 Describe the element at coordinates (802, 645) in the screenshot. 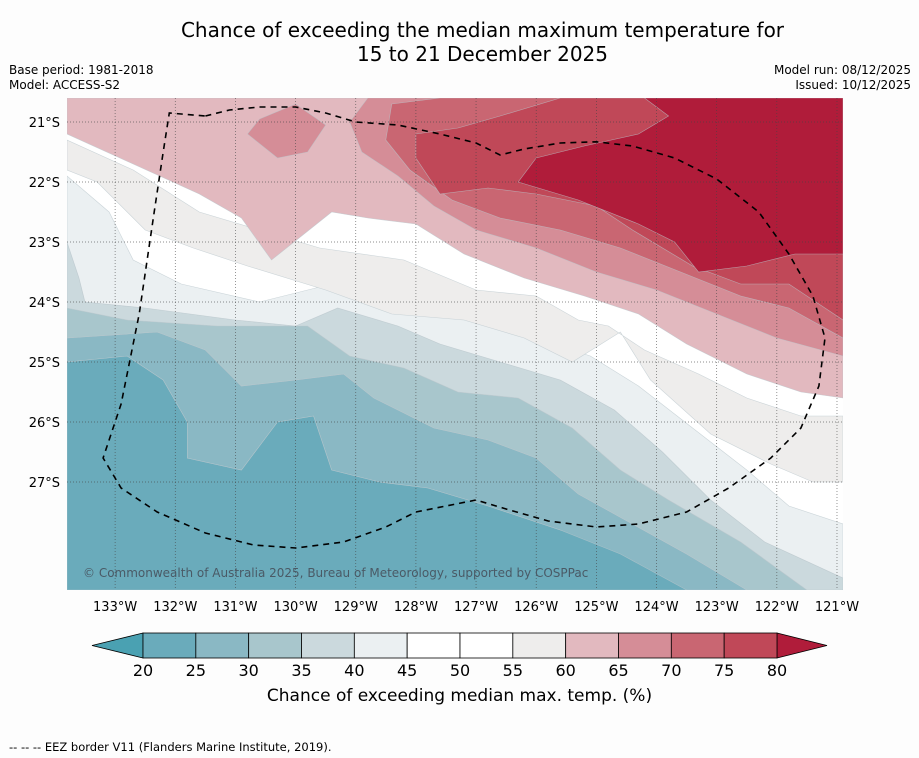

I see `colorbar-over-arrow` at that location.